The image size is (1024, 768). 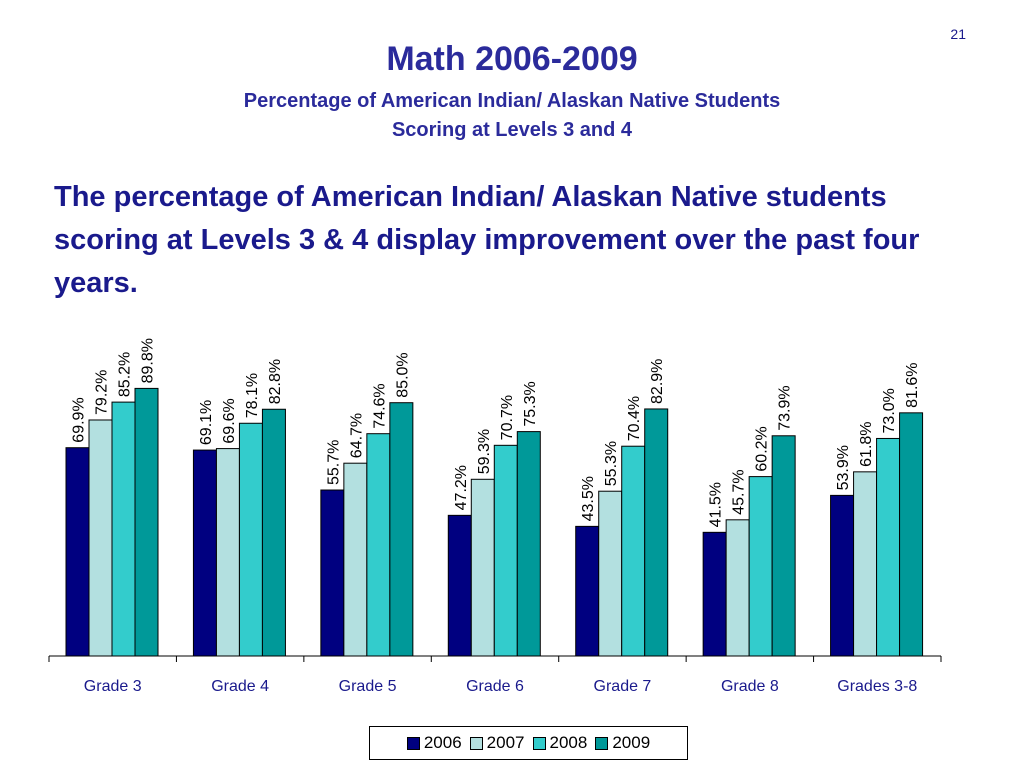 What do you see at coordinates (113, 686) in the screenshot?
I see `x-tick-label: Grade 3` at bounding box center [113, 686].